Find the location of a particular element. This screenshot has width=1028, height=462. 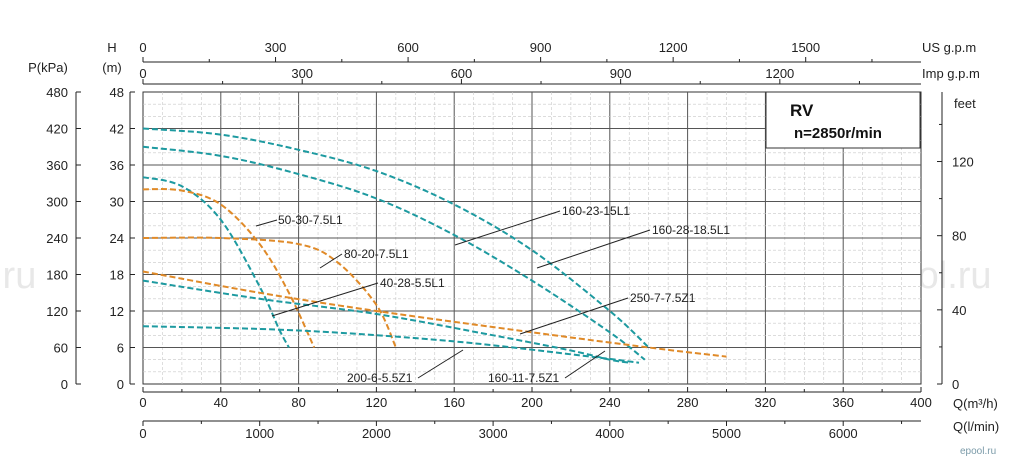

title-box: RV n=2850r/min is located at coordinates (843, 120).